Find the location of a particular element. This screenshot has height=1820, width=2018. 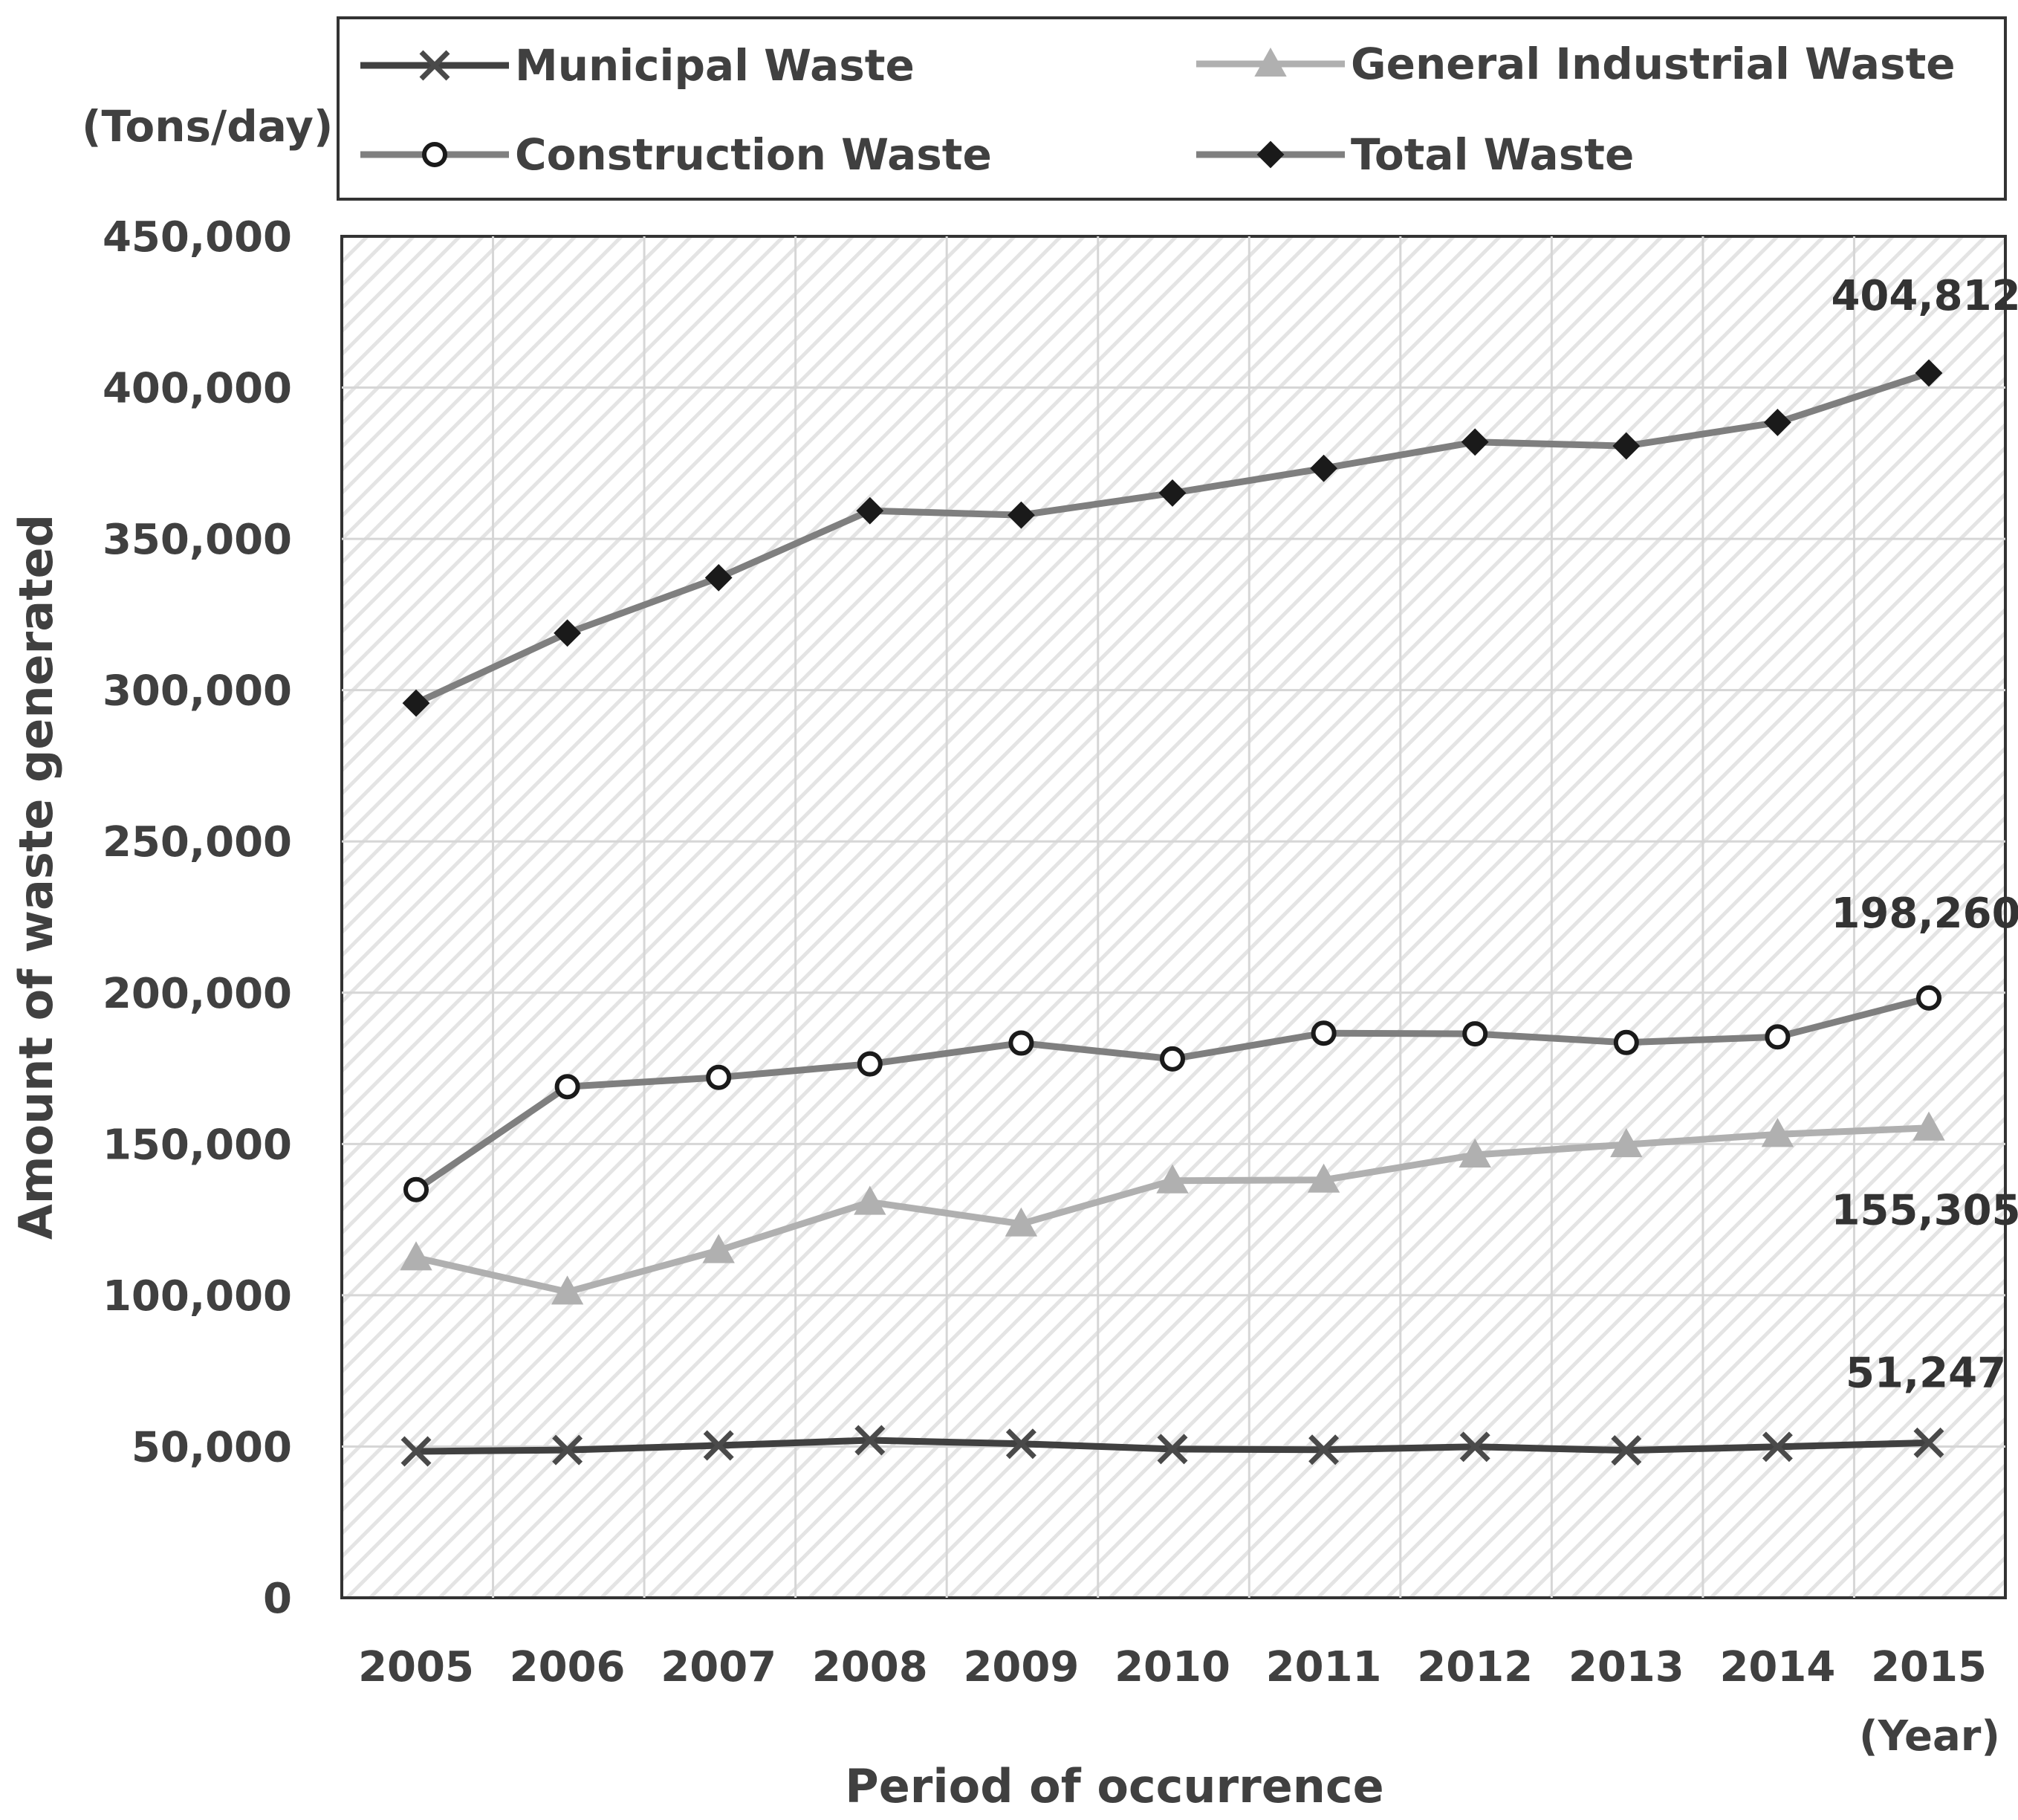

y-tick-label: 200,000 is located at coordinates (198, 994).